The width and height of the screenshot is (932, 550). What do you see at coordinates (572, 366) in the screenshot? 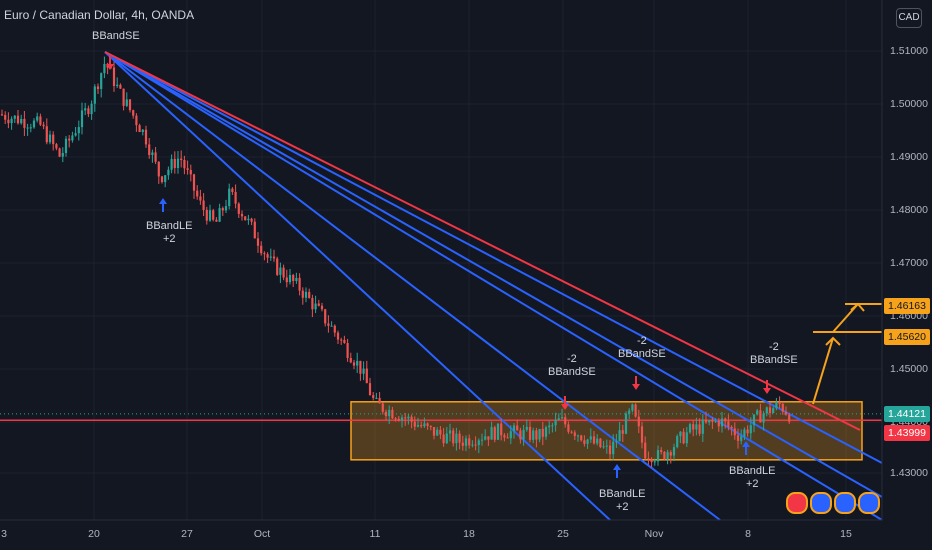
I see `annotation-bbandse: -2 BBandSE` at bounding box center [572, 366].